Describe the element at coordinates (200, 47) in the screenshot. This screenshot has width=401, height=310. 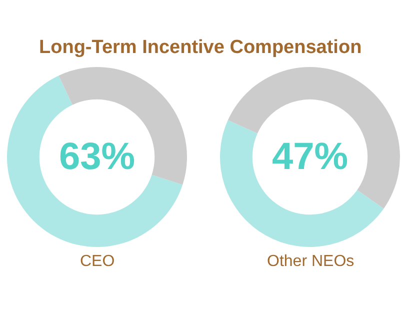
I see `chart-title: Long-Term Incentive Compensation` at that location.